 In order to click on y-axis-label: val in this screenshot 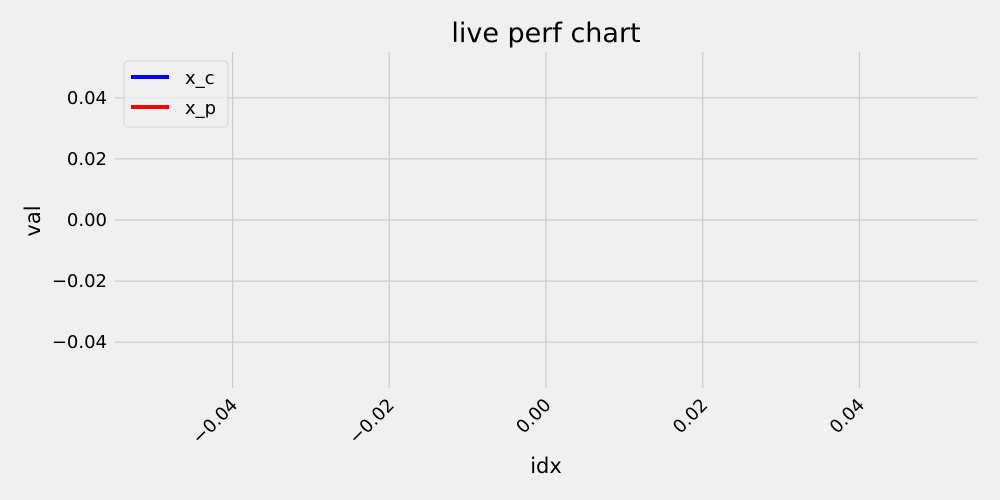, I will do `click(33, 220)`.